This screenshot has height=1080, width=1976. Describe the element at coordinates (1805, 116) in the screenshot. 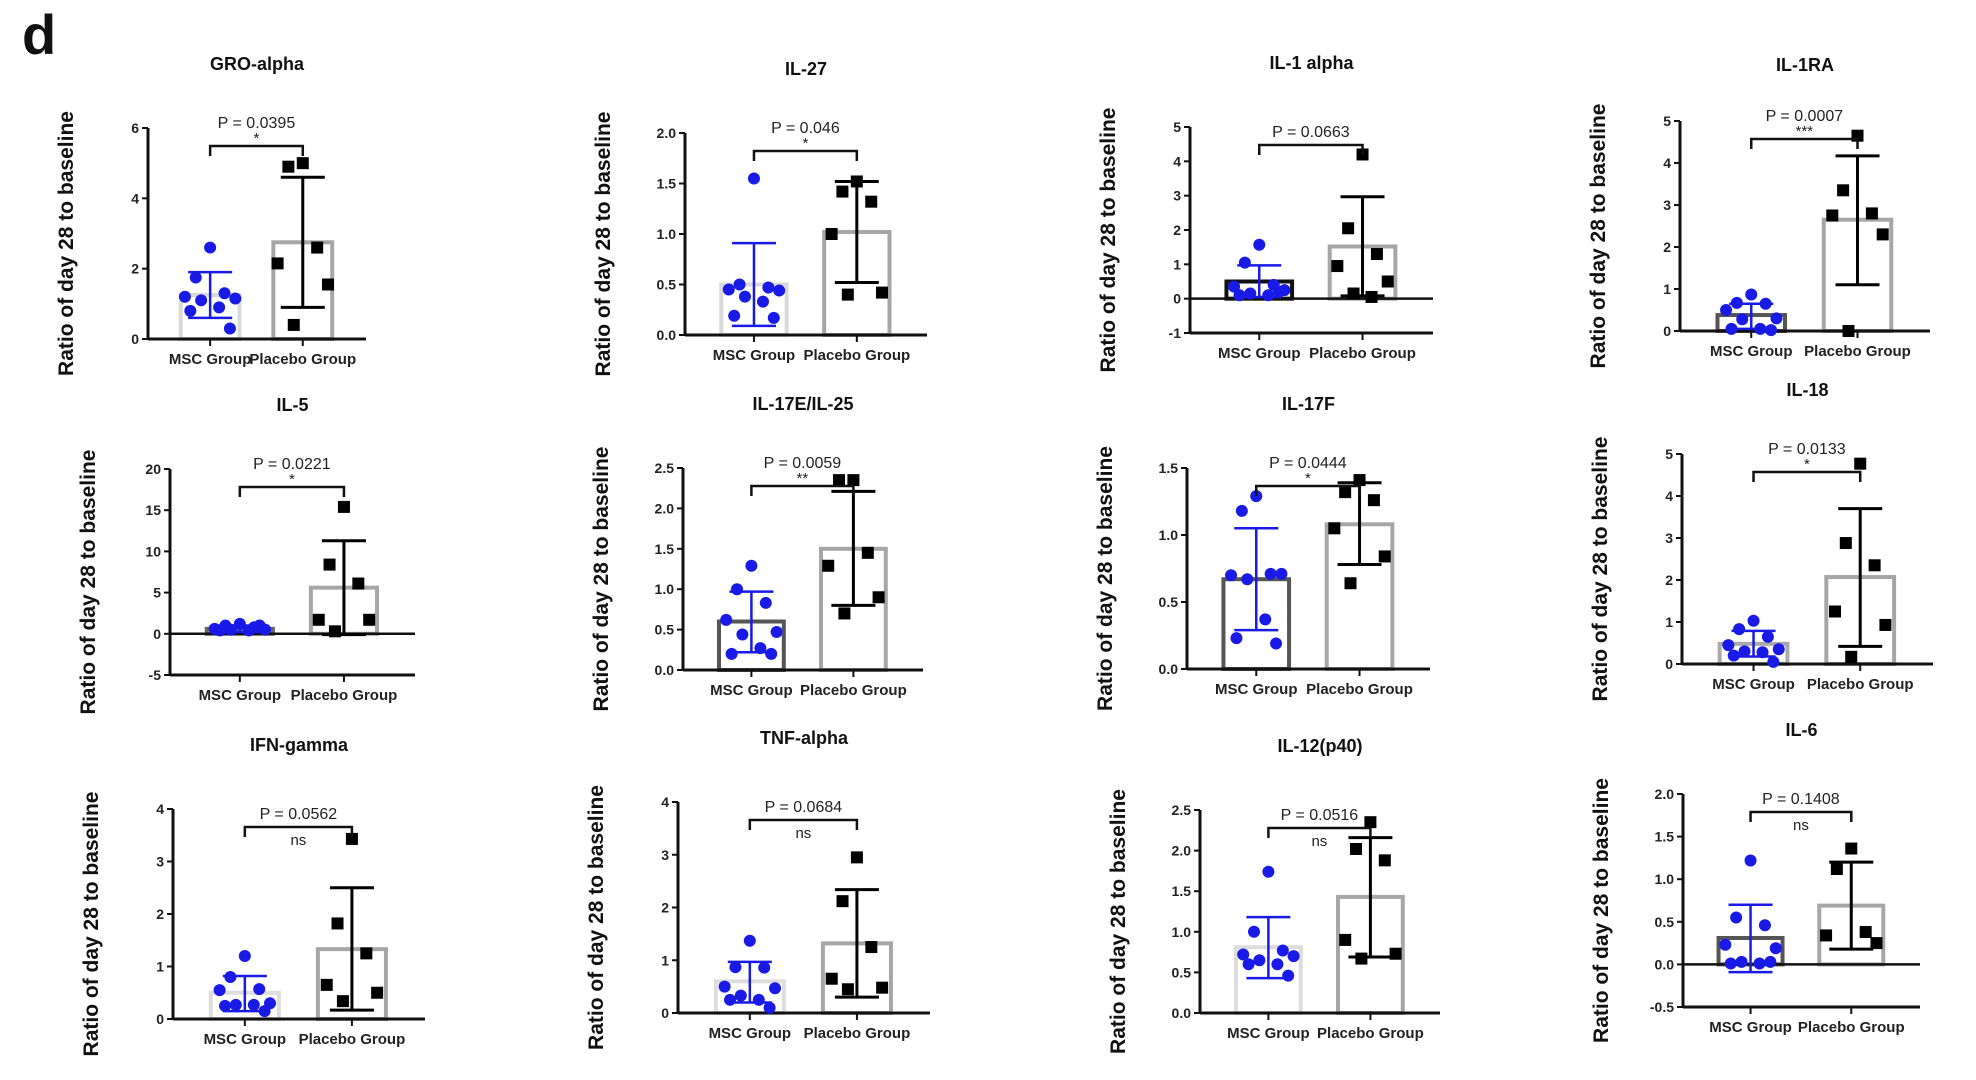

I see `p-value-label: P = 0.0007` at that location.